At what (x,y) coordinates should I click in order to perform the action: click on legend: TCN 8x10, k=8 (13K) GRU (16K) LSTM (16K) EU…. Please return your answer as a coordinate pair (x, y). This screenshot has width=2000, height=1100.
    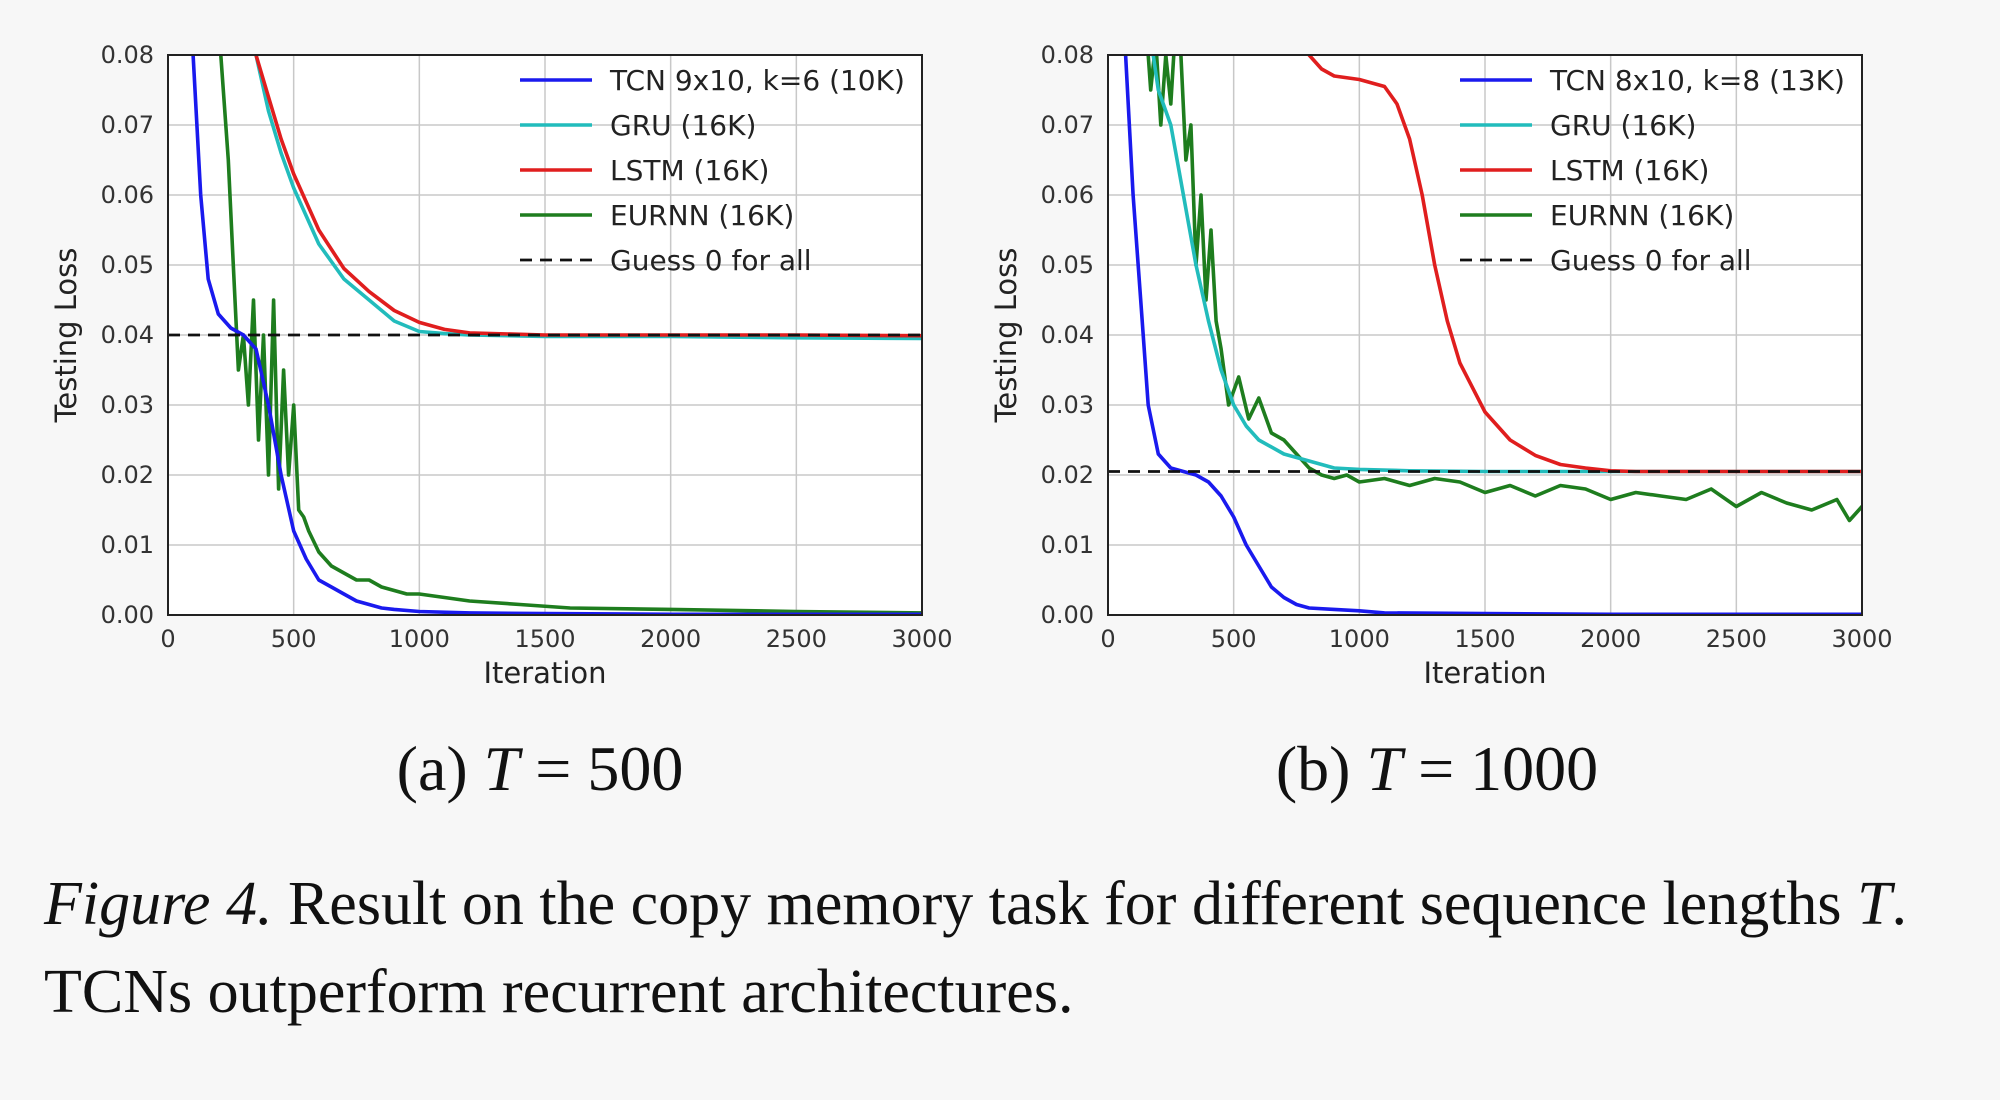
    Looking at the image, I should click on (1652, 170).